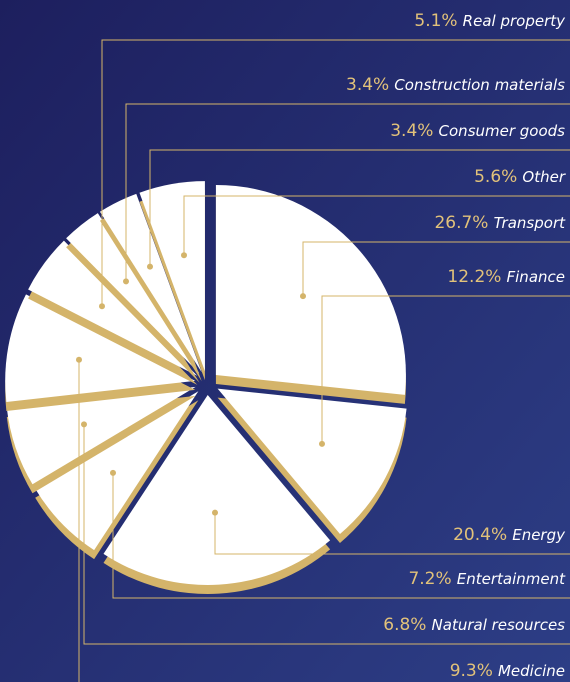  Describe the element at coordinates (536, 277) in the screenshot. I see `category-label: Finance` at that location.